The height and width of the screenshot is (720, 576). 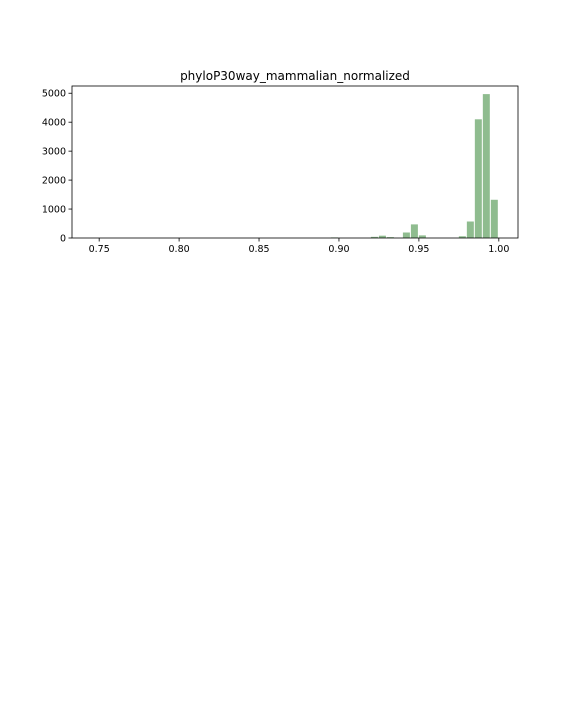 I want to click on chart-title: phyloP30way_mammalian_normalized, so click(x=295, y=76).